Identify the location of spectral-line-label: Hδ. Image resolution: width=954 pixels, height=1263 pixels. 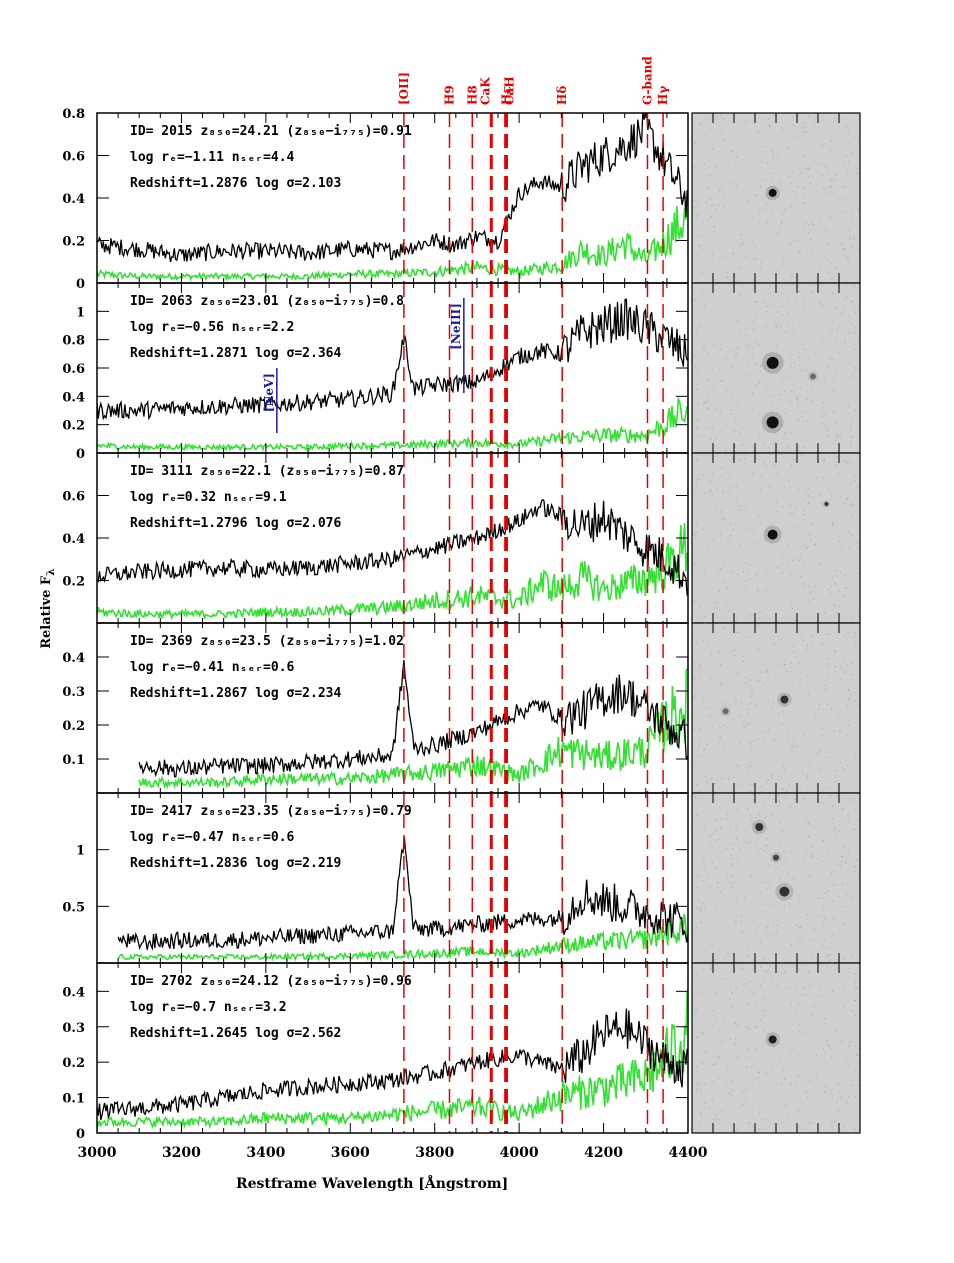
(562, 95).